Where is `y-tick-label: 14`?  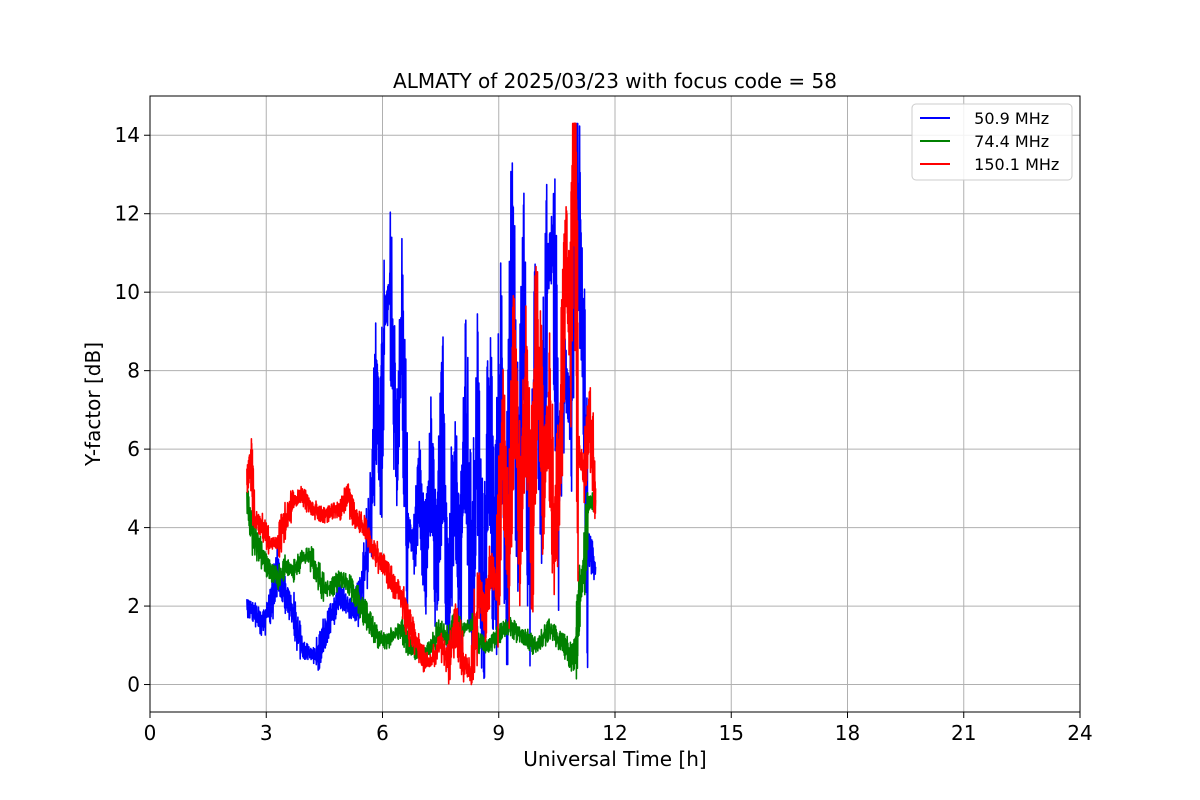 y-tick-label: 14 is located at coordinates (127, 135).